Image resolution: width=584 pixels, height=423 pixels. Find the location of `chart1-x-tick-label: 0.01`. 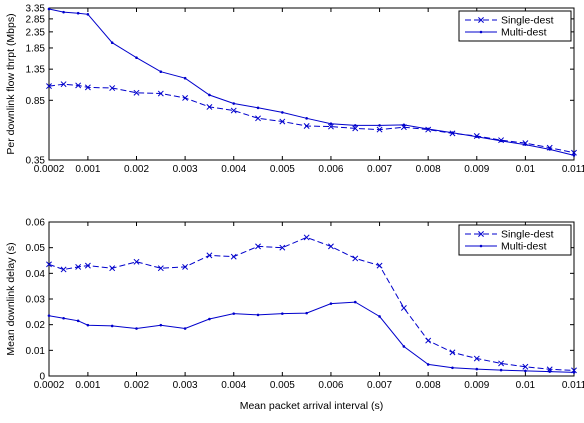

chart1-x-tick-label: 0.01 is located at coordinates (526, 169).